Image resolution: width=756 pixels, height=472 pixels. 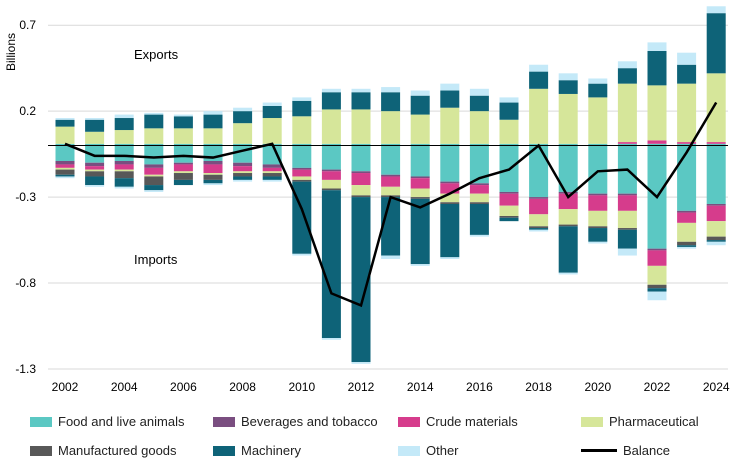 What do you see at coordinates (107, 421) in the screenshot?
I see `legend-item: Food and live animals` at bounding box center [107, 421].